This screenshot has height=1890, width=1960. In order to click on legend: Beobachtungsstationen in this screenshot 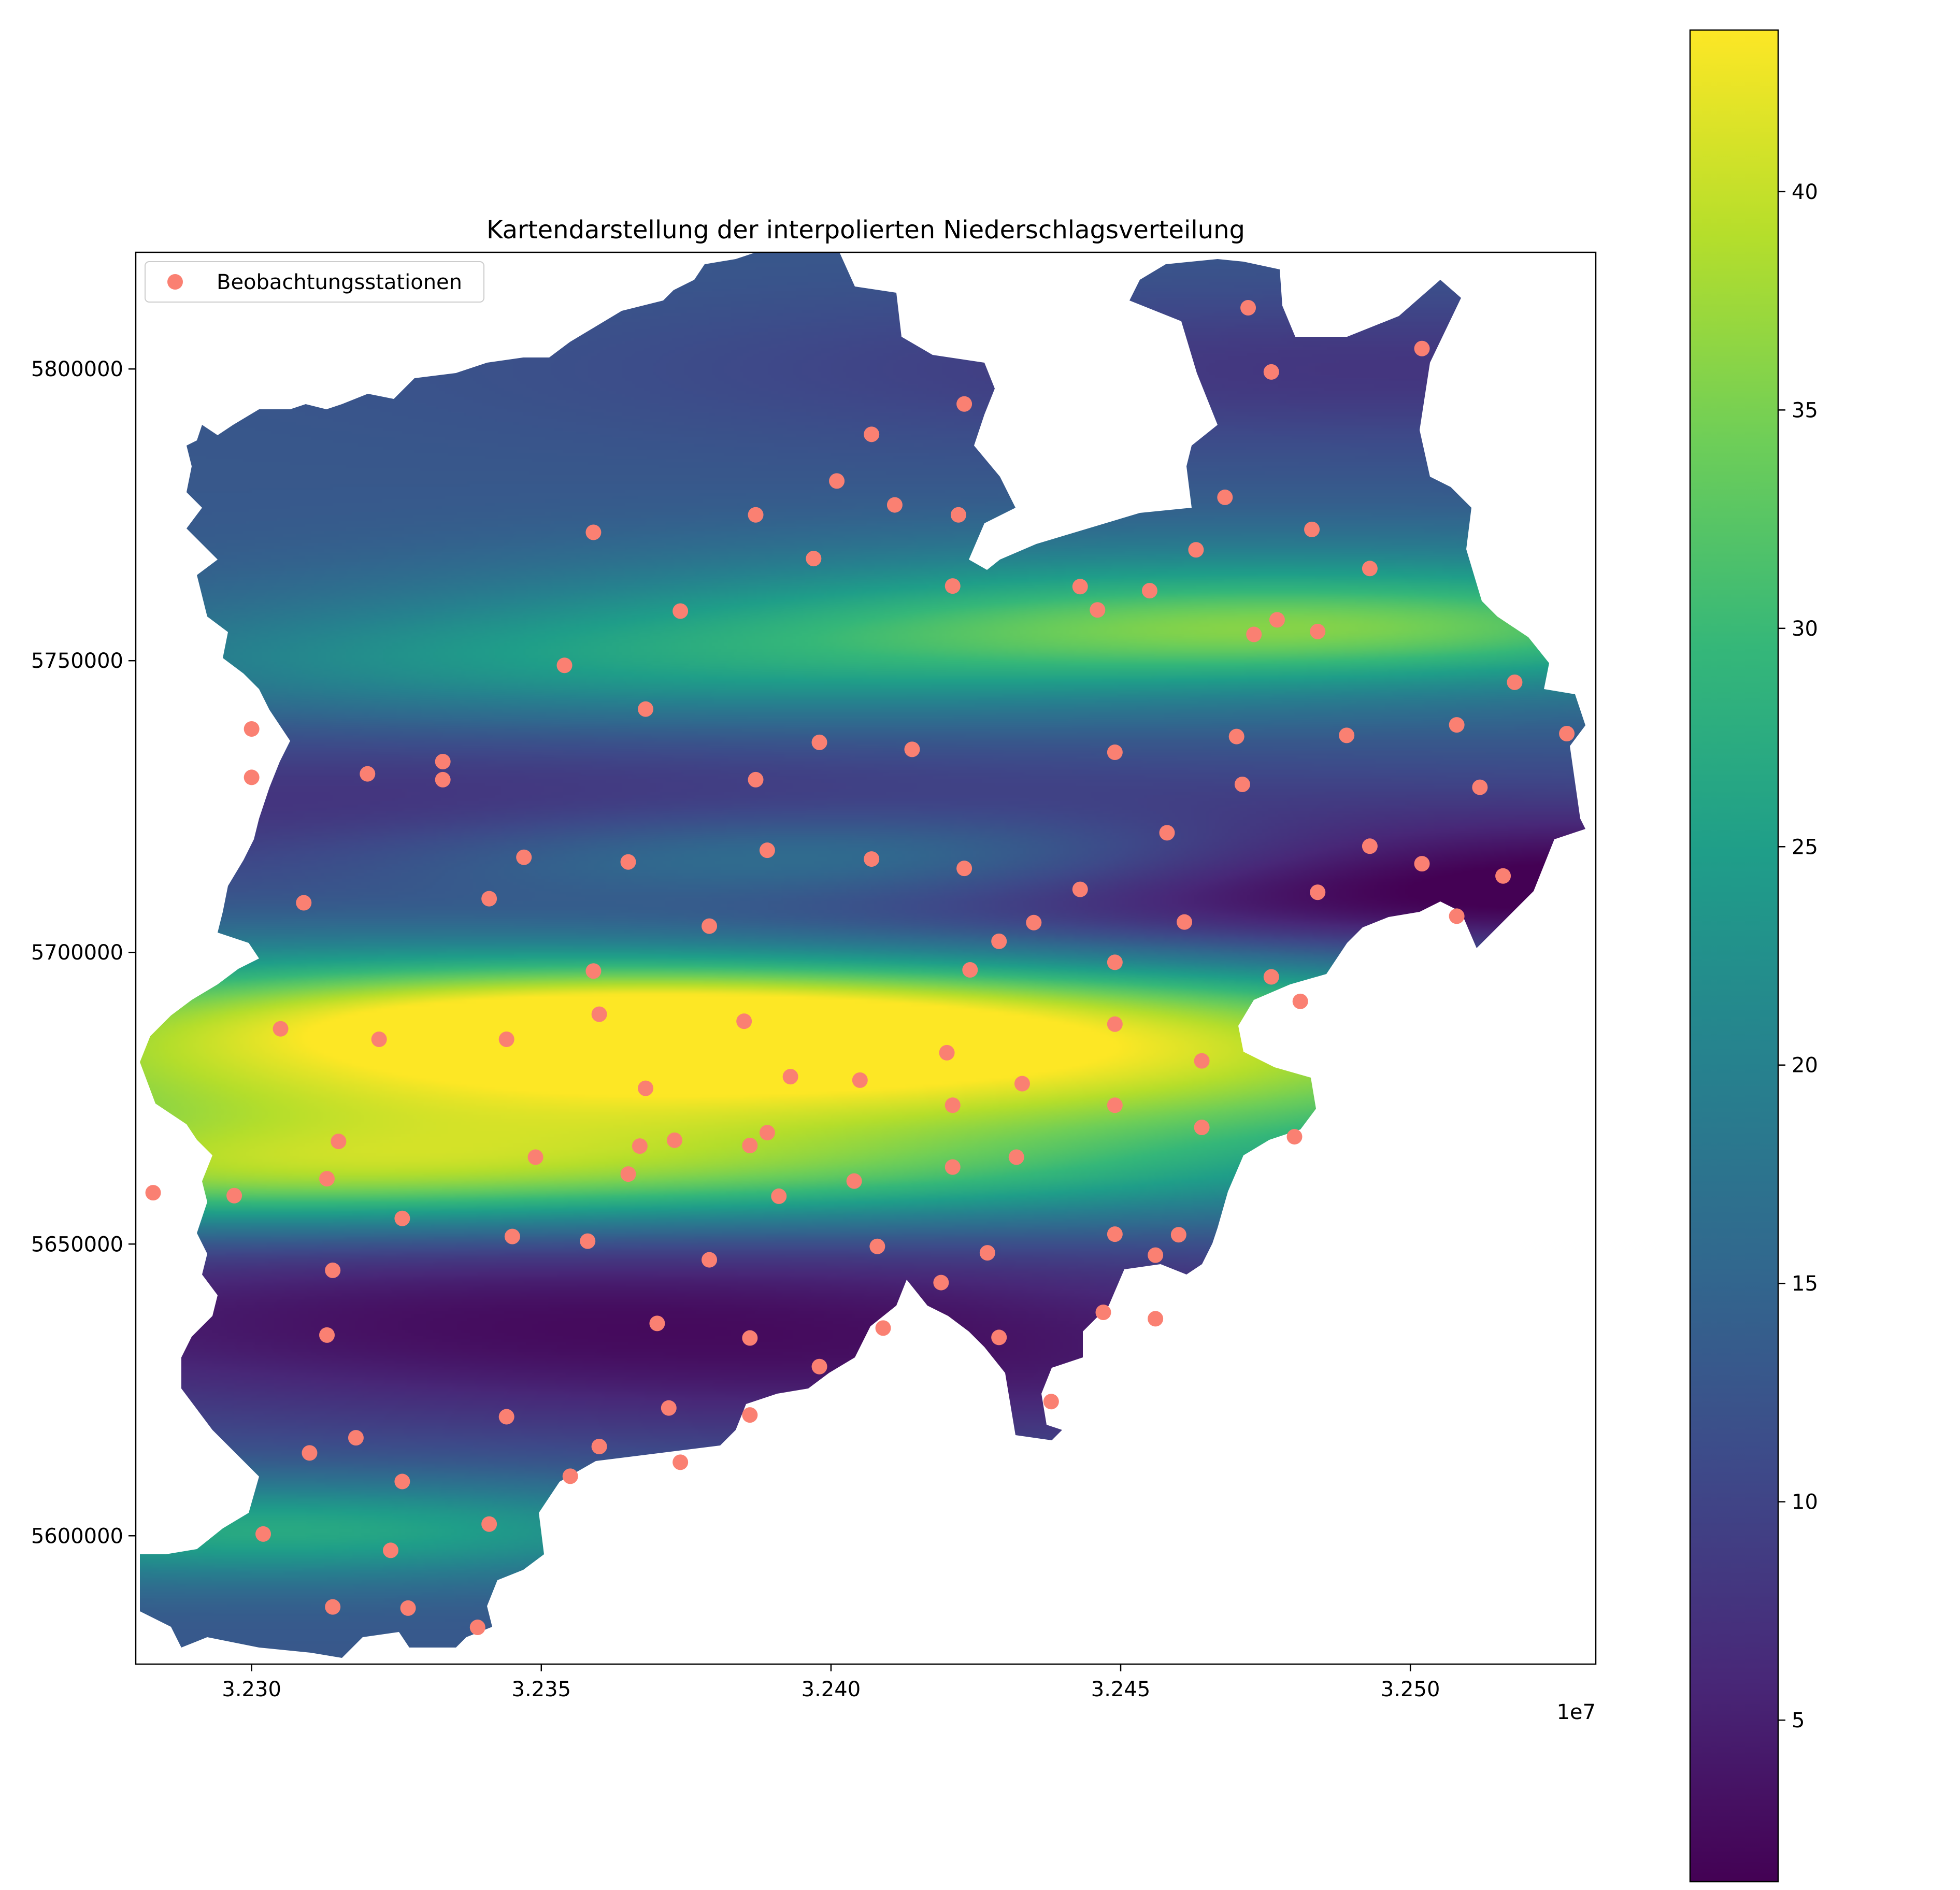, I will do `click(315, 282)`.